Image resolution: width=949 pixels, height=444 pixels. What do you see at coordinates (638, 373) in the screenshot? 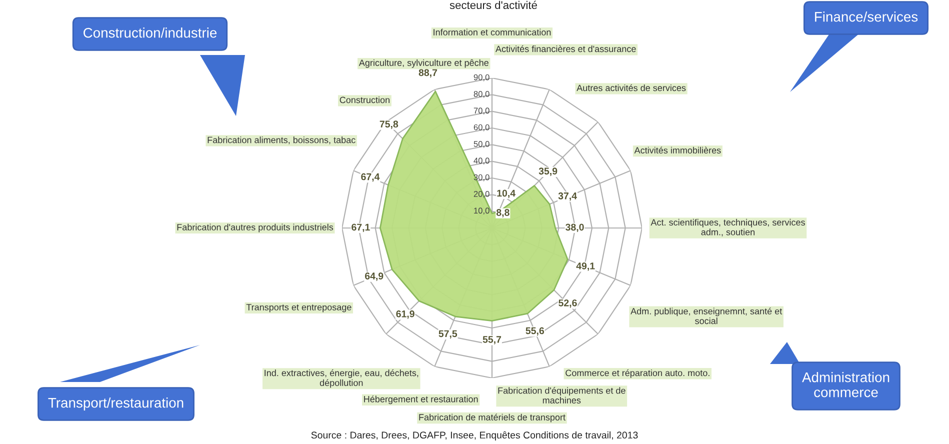
I see `spoke-label: Commerce et réparation auto. moto.` at bounding box center [638, 373].